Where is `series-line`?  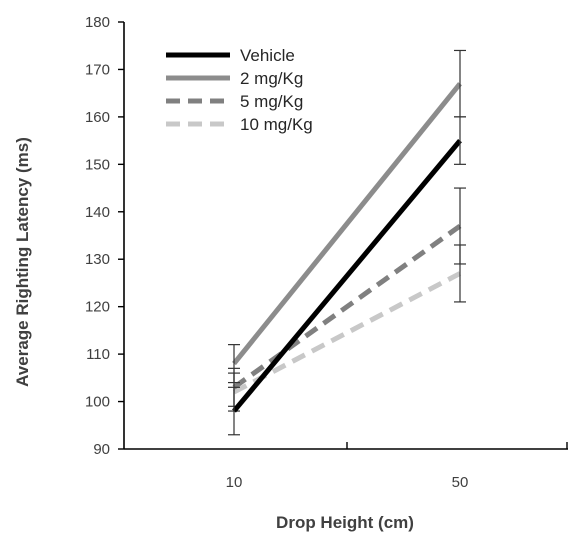 series-line is located at coordinates (347, 306).